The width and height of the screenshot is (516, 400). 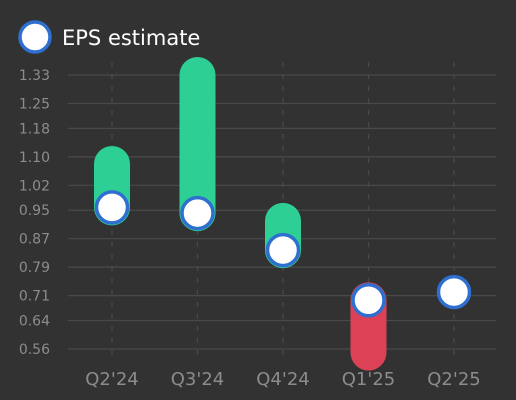 I want to click on legend-estimate-label: EPS estimate, so click(x=131, y=38).